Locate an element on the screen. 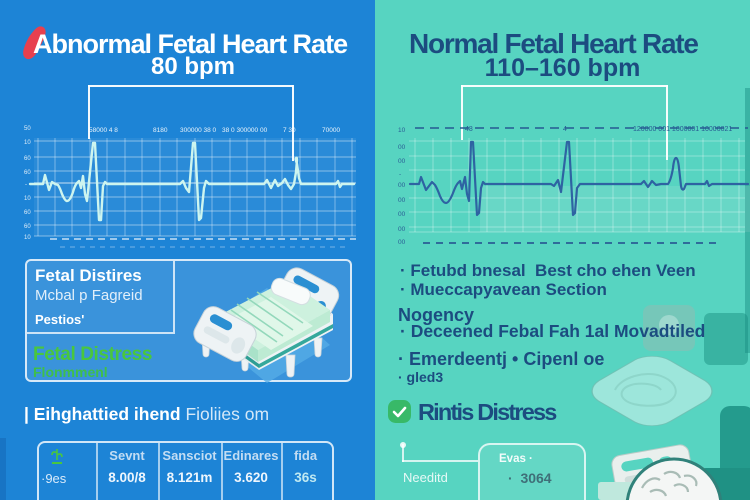  svg-text: 8180 is located at coordinates (160, 130).